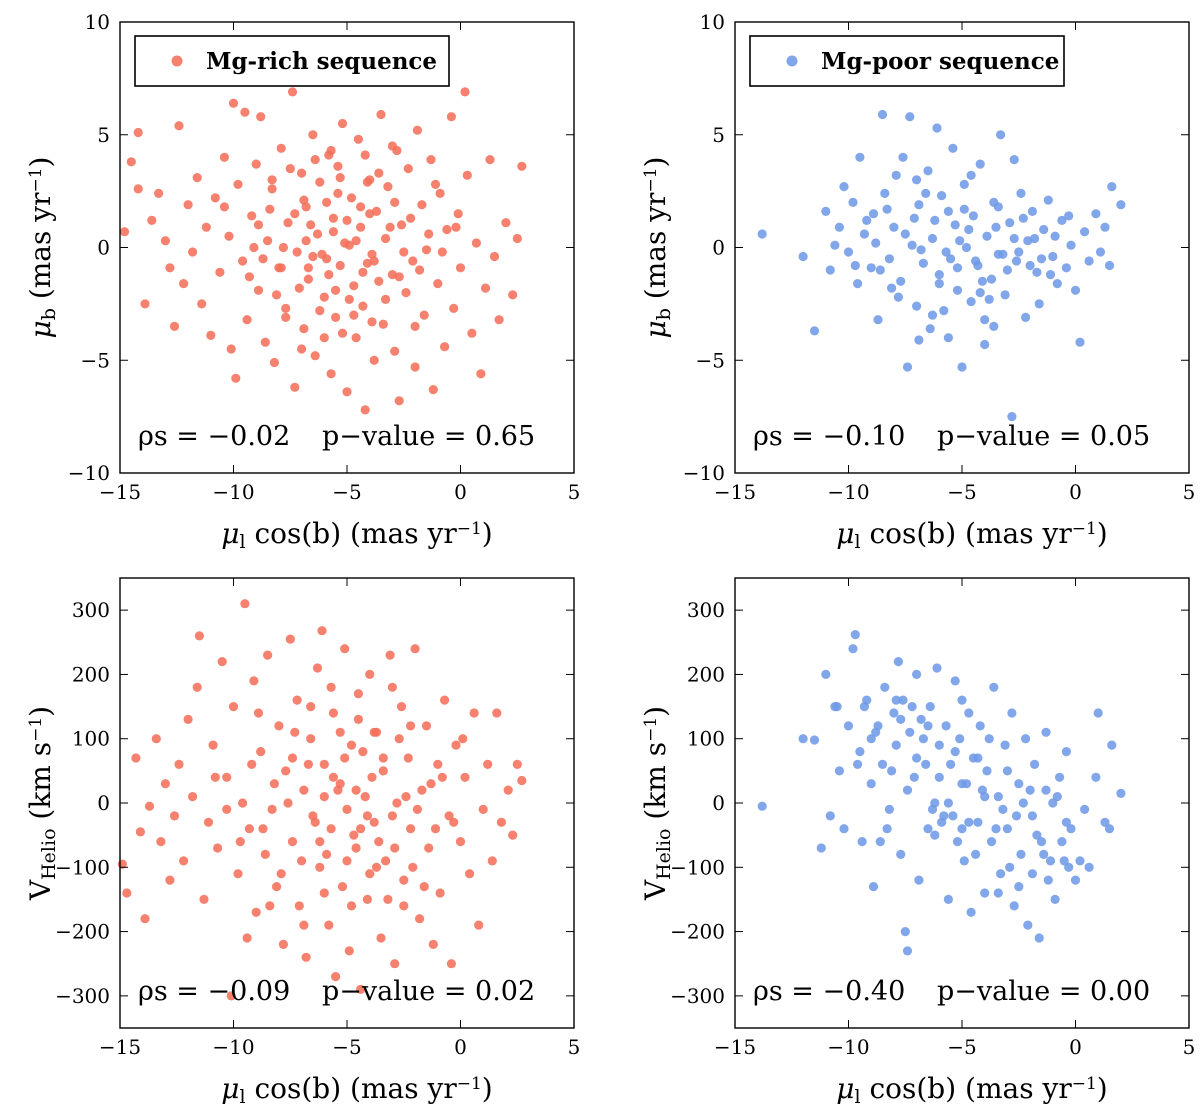 The width and height of the screenshot is (1200, 1116). I want to click on y-tick-label: 5, so click(103, 135).